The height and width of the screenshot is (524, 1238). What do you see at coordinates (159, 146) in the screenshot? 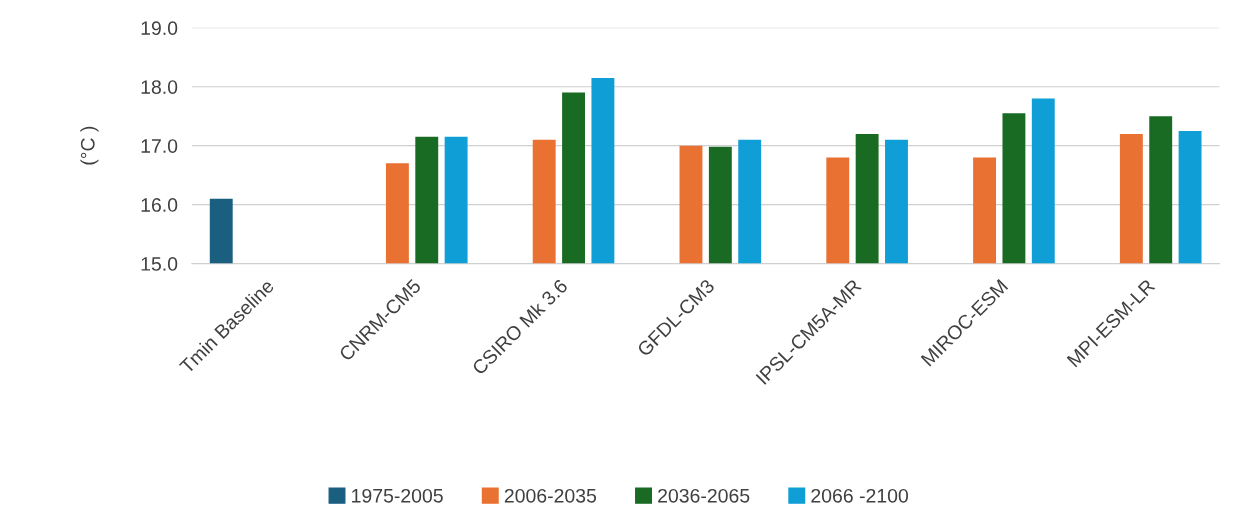
I see `y-tick-label: 17.0` at bounding box center [159, 146].